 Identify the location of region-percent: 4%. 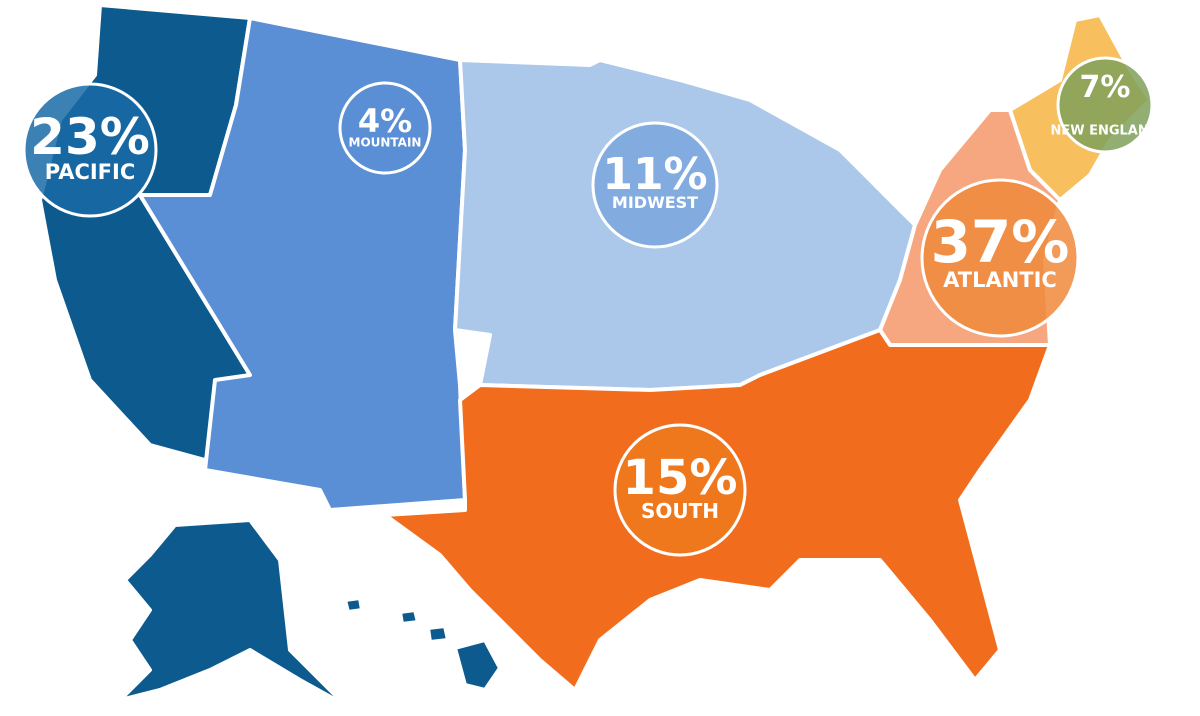
(385, 121).